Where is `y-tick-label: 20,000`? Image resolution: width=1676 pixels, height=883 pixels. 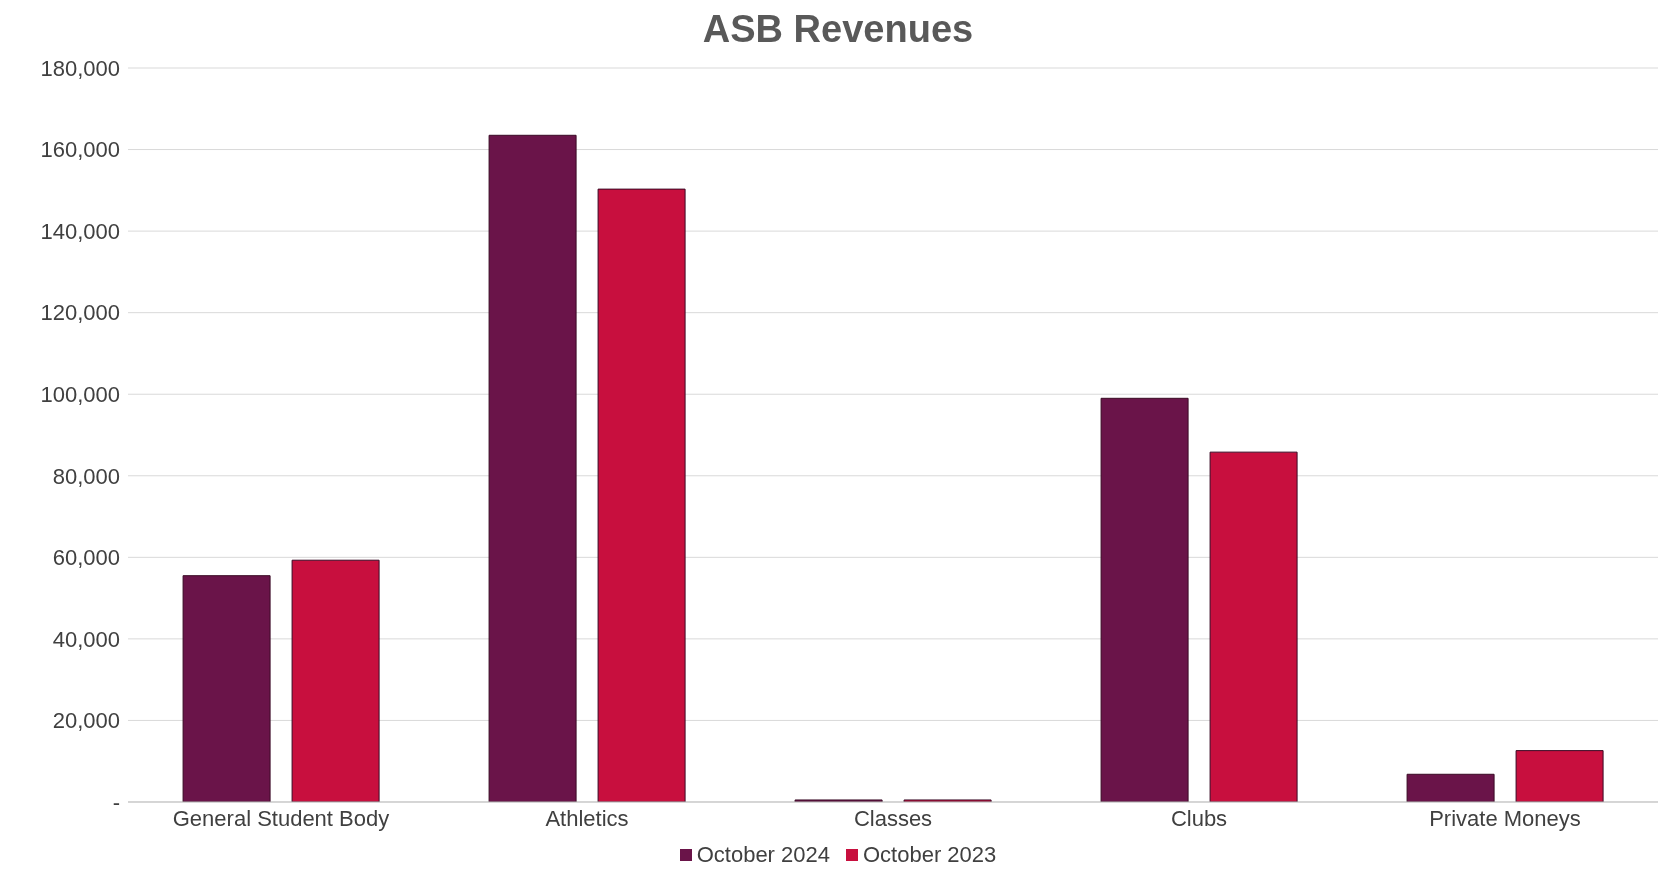
y-tick-label: 20,000 is located at coordinates (86, 721).